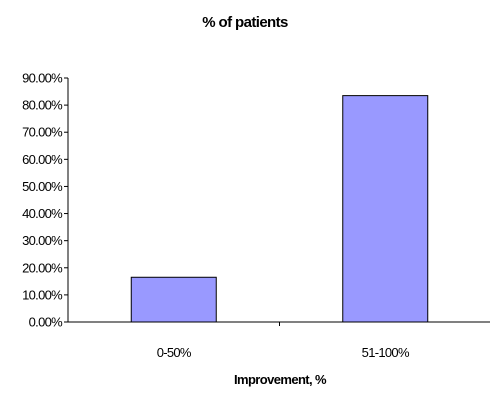 Image resolution: width=490 pixels, height=402 pixels. I want to click on y-tick-label: 30.00%, so click(42, 240).